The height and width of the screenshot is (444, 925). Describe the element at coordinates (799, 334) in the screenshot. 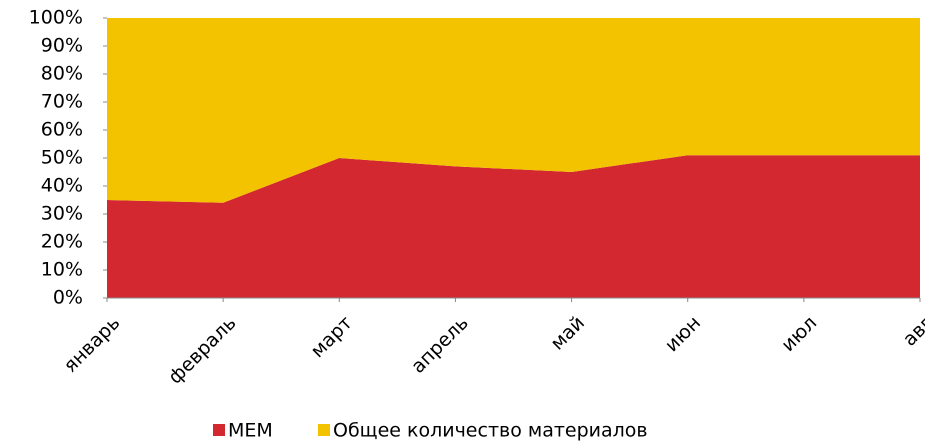

I see `x-tick-label: июл` at that location.